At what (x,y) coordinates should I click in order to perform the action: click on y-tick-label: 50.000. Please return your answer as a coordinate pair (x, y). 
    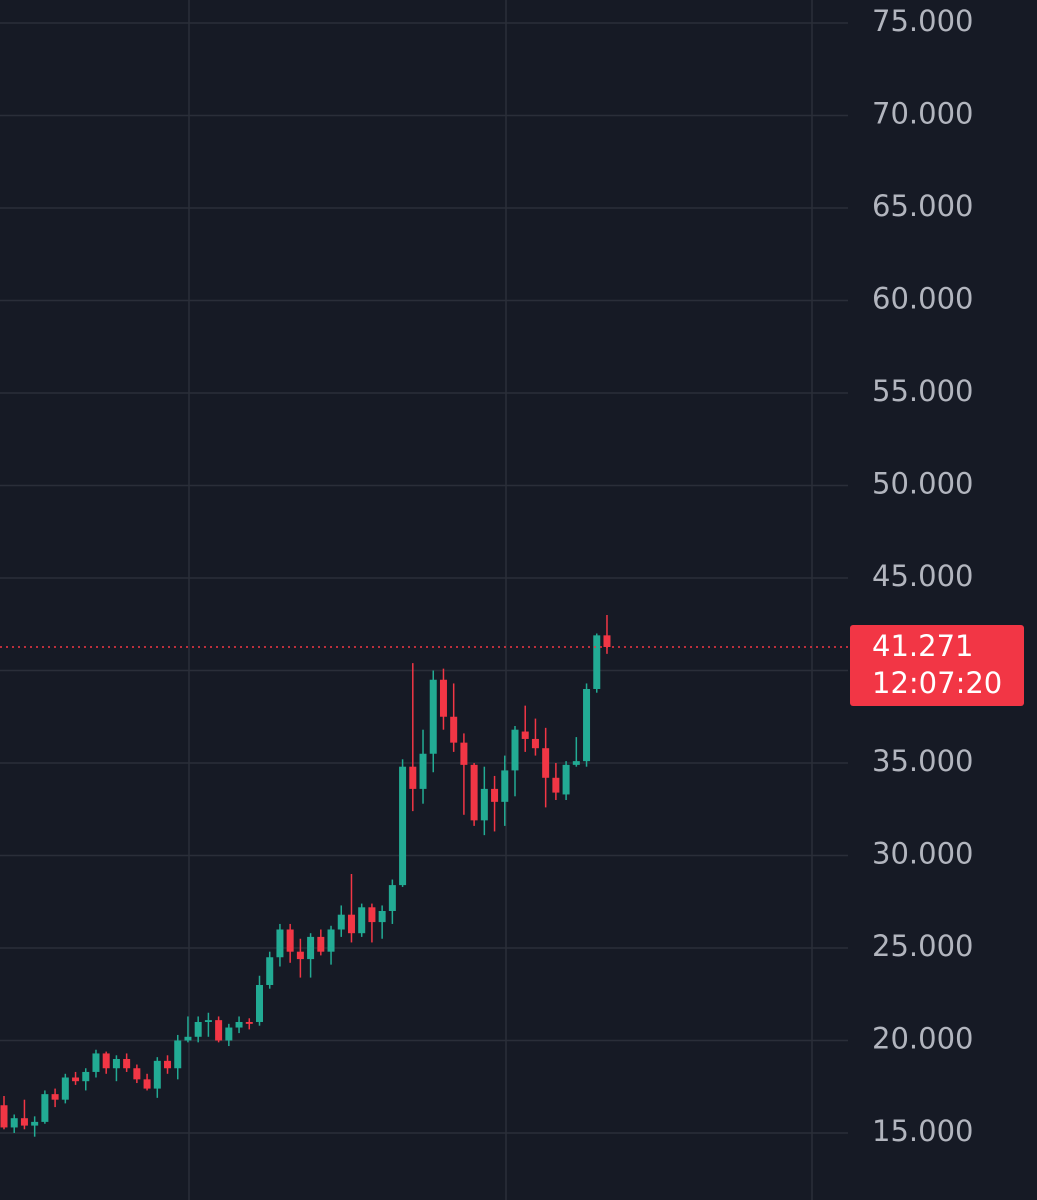
    Looking at the image, I should click on (922, 483).